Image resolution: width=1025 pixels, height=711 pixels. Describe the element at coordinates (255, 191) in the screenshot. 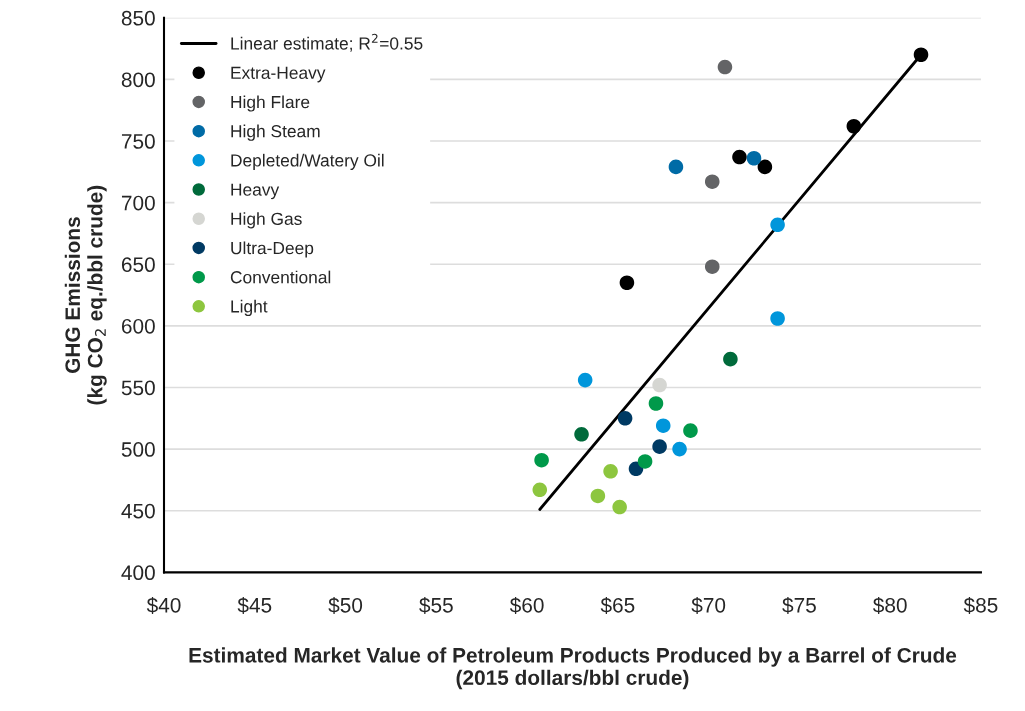

I see `legend-label: Heavy` at that location.